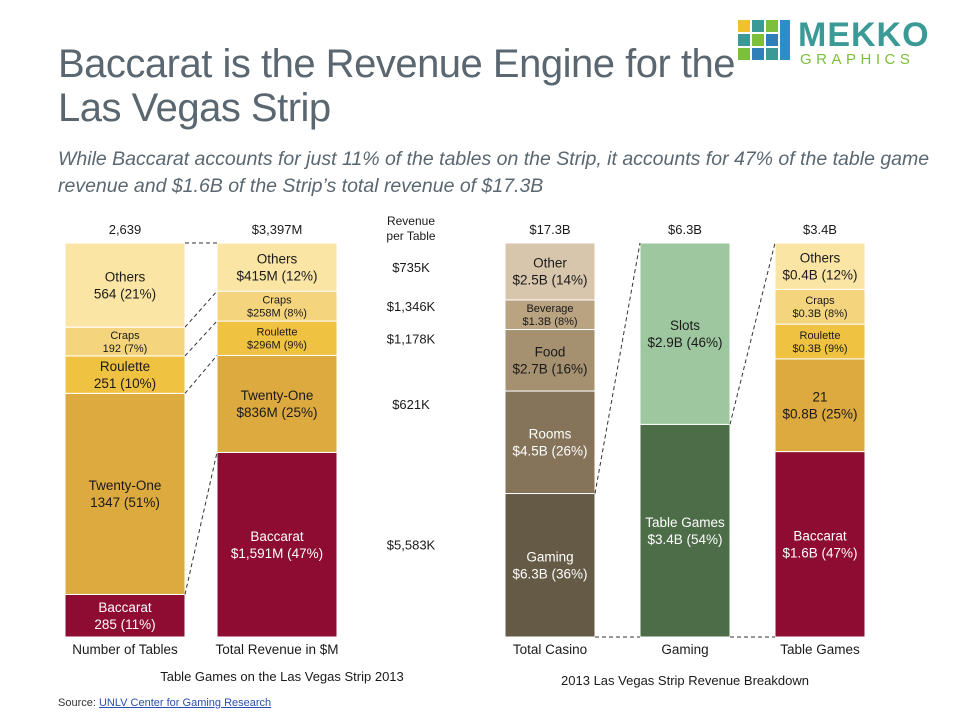 The image size is (960, 720). I want to click on segment-value-table-games-21: $0.8B (25%), so click(819, 413).